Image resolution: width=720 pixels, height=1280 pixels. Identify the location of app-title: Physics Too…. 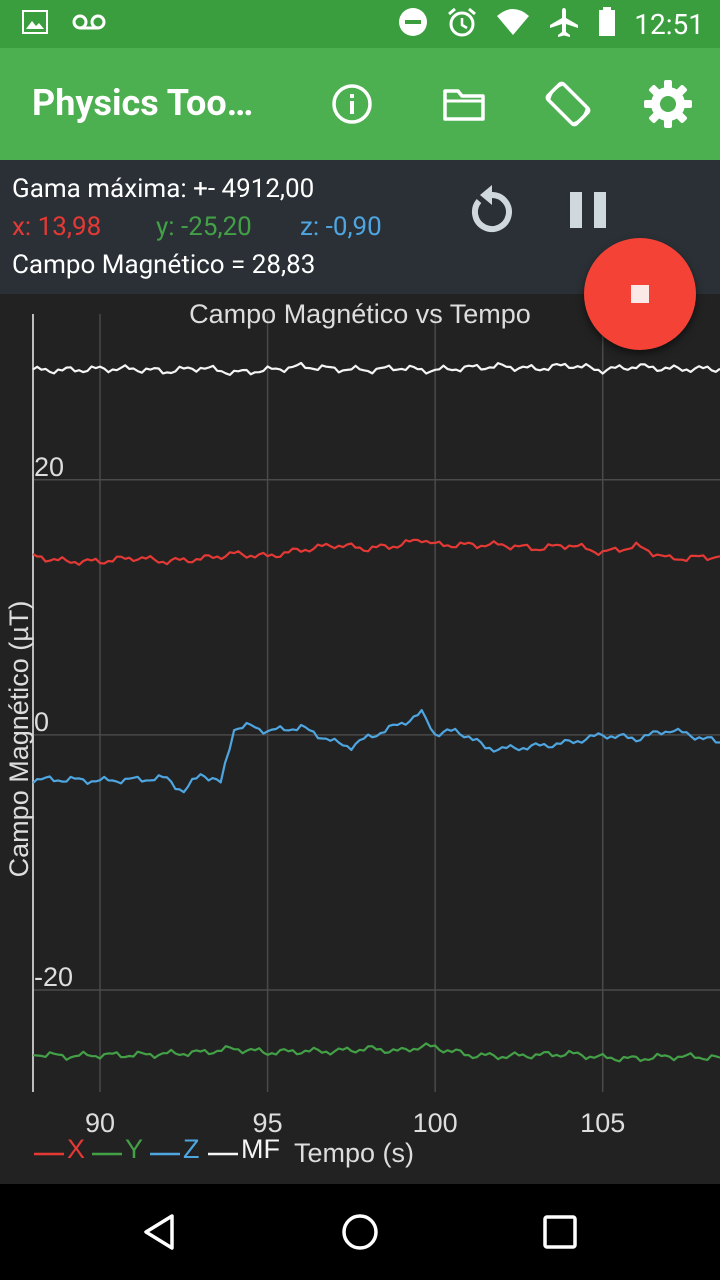
(143, 103).